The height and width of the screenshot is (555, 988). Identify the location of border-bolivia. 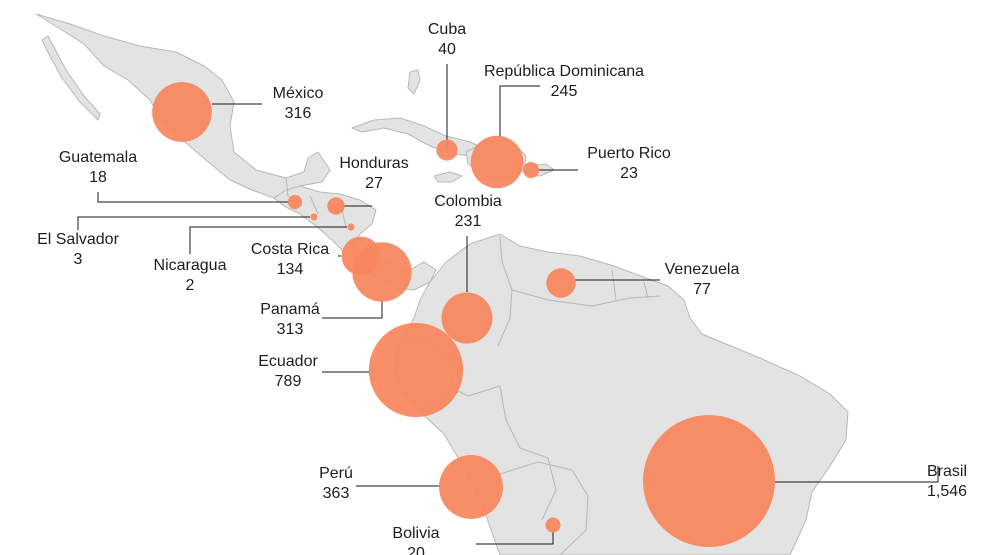
(544, 508).